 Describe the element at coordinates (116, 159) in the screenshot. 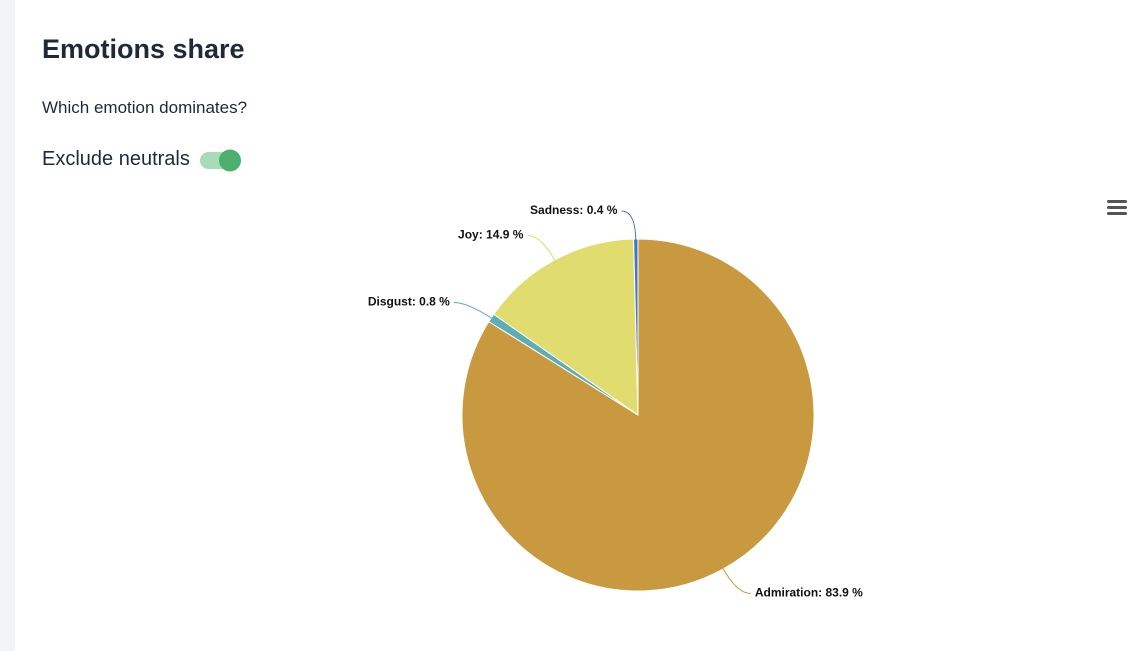

I see `toggle-label: Exclude neutrals` at that location.